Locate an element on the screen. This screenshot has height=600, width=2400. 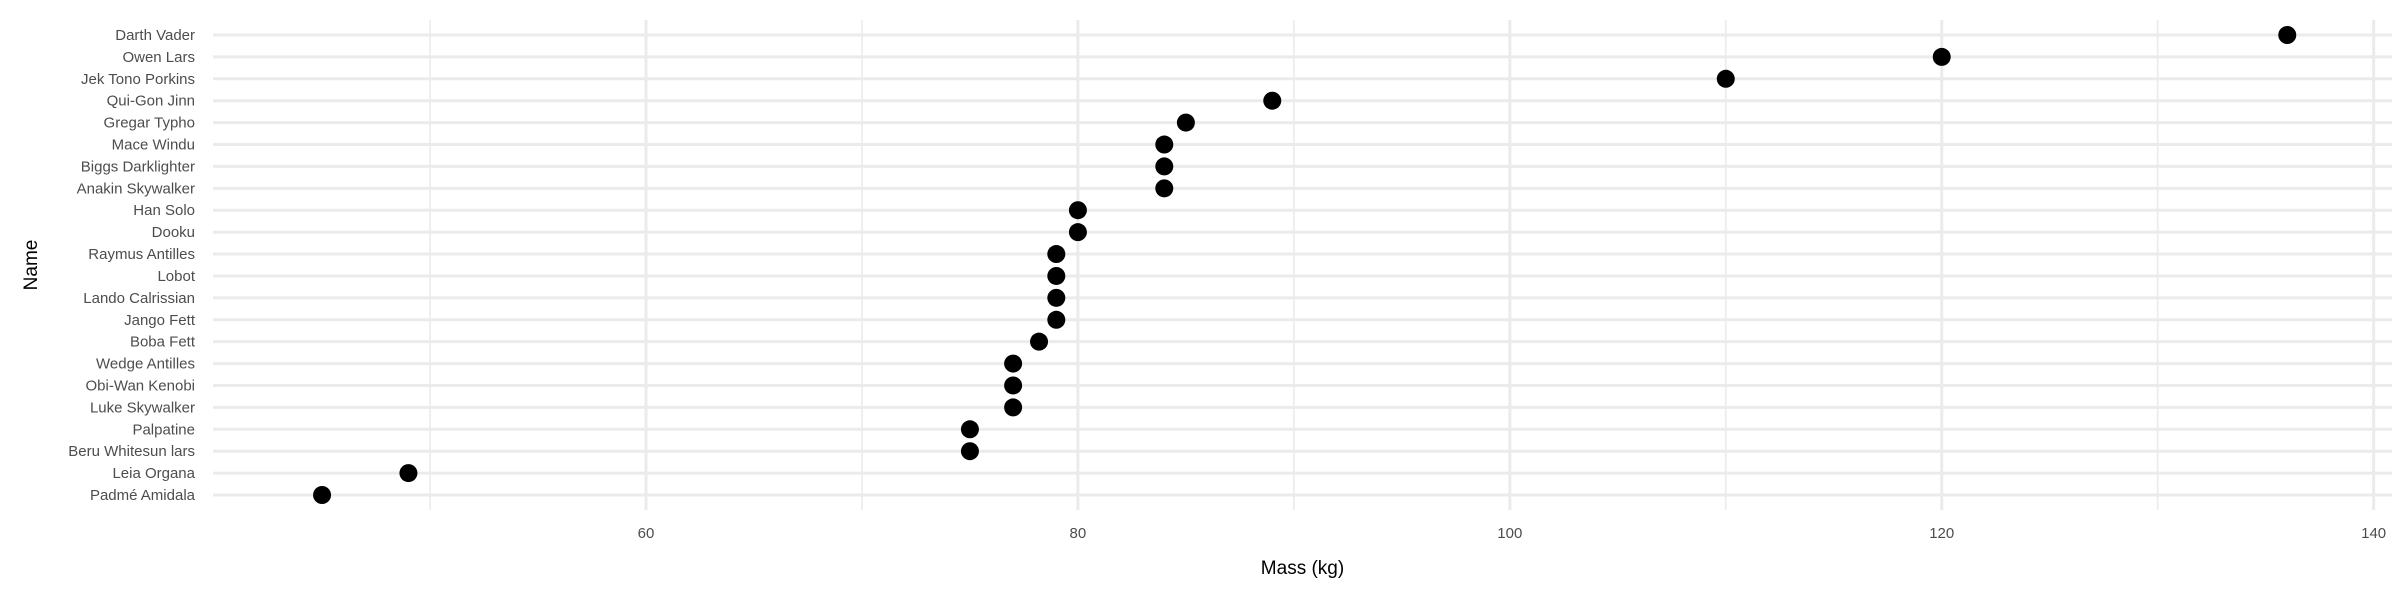
y-tick-label: Jango Fett is located at coordinates (160, 320).